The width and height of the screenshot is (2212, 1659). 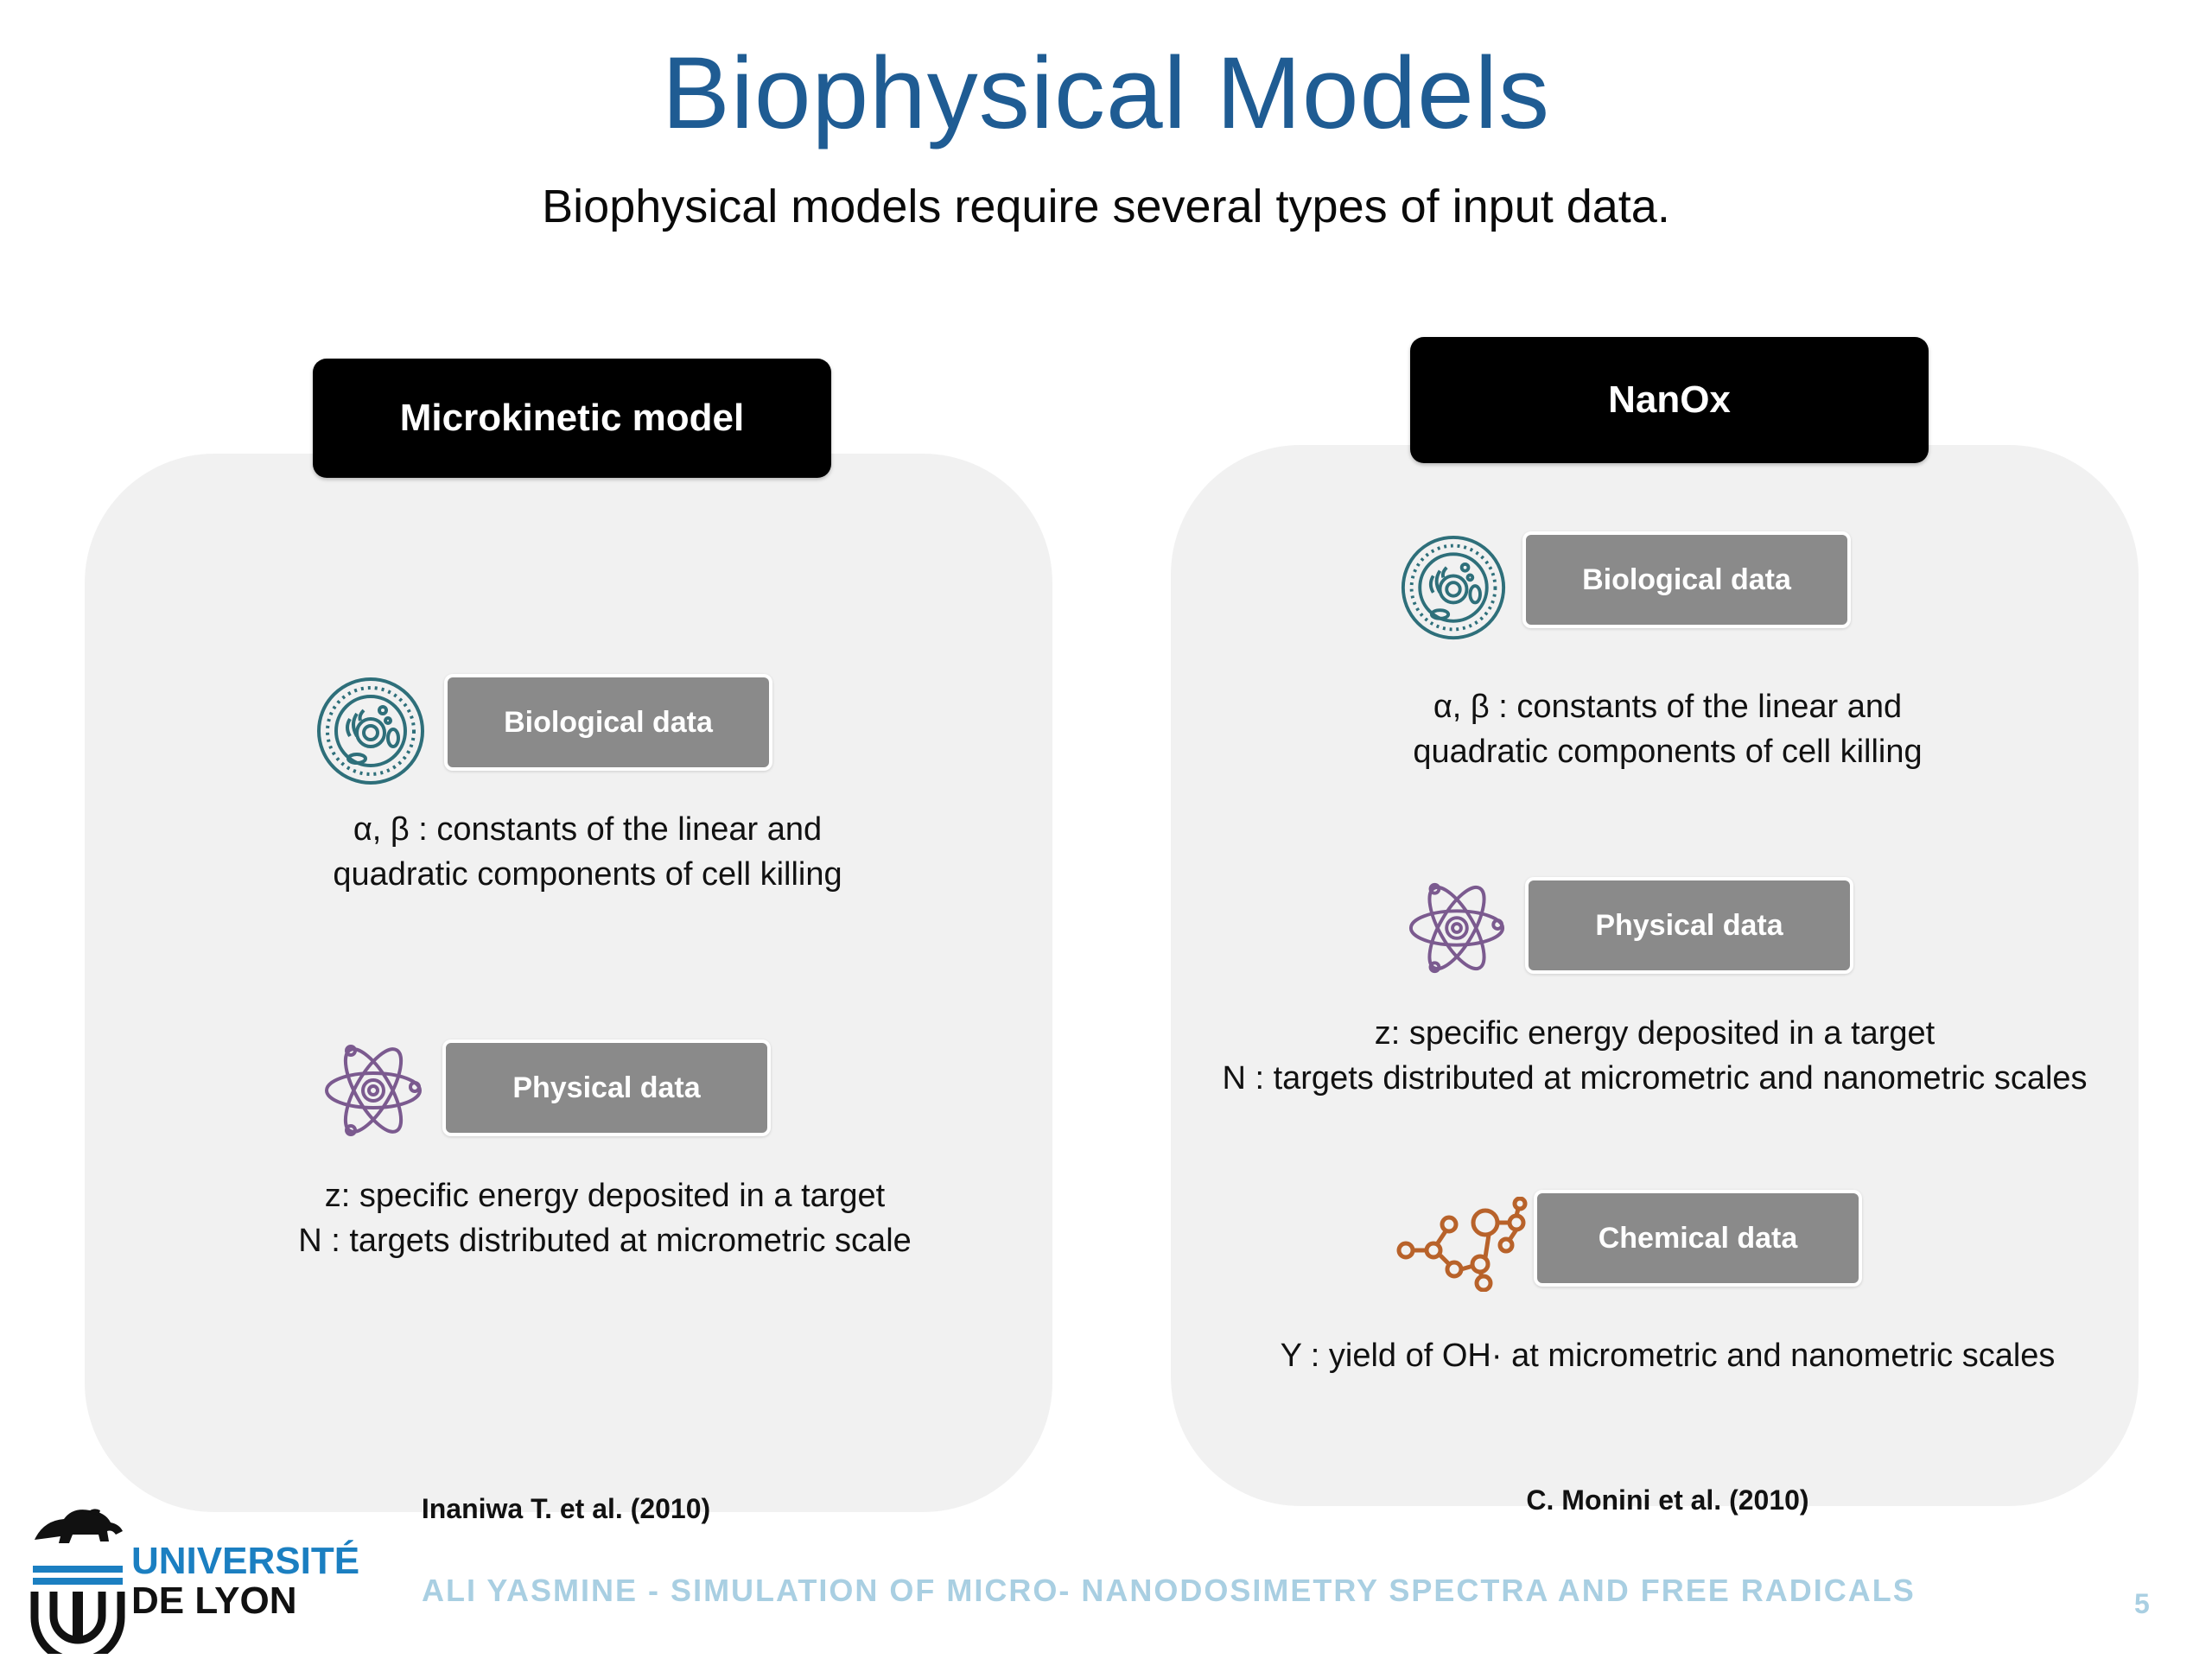 What do you see at coordinates (2142, 1603) in the screenshot?
I see `page-number: 5` at bounding box center [2142, 1603].